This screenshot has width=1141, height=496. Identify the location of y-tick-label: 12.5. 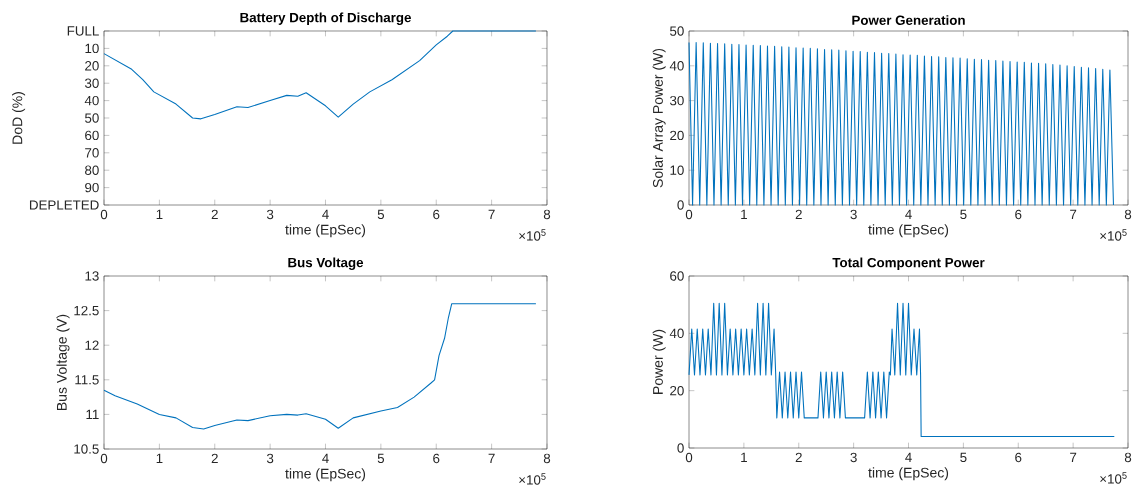
(86, 310).